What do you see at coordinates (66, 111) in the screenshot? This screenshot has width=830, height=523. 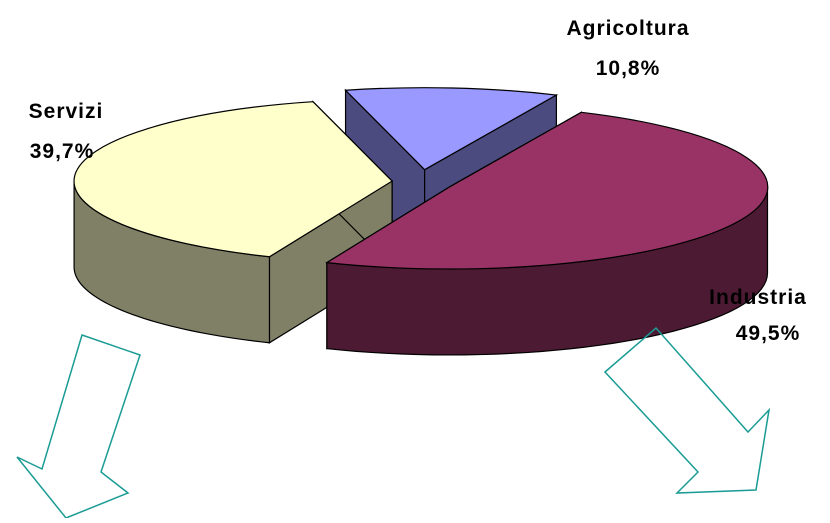 I see `label-servizi-category: Servizi` at bounding box center [66, 111].